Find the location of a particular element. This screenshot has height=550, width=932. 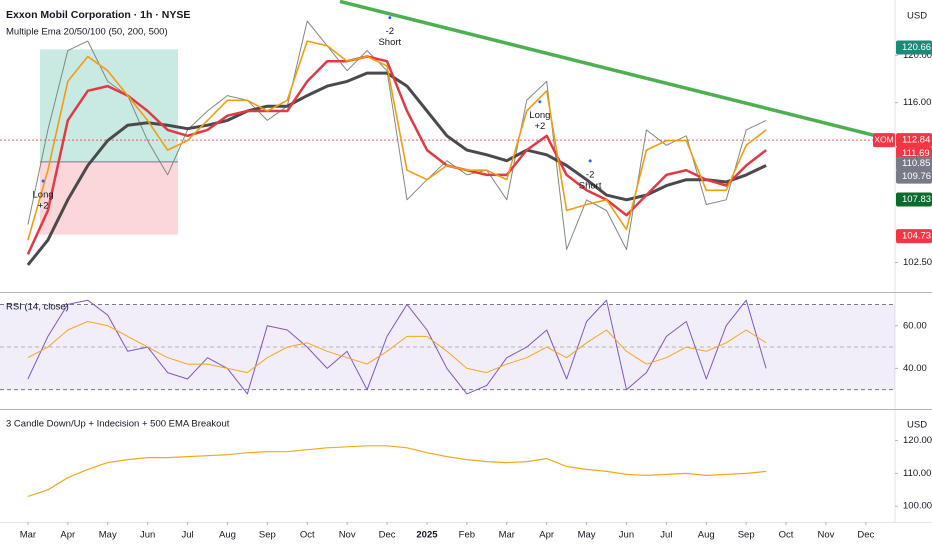

symbol-tag is located at coordinates (884, 140).